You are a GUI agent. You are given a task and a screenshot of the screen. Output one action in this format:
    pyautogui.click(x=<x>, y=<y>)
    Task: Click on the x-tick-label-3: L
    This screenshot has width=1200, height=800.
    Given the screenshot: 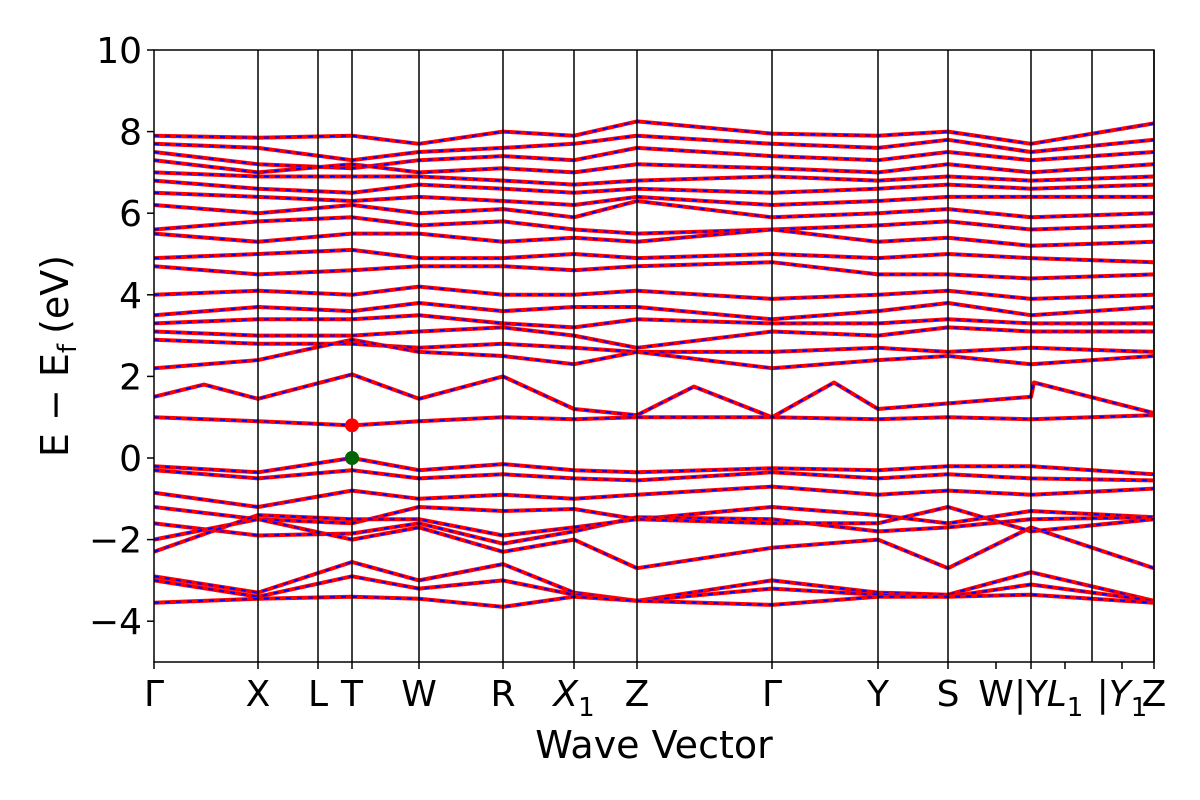 What is the action you would take?
    pyautogui.click(x=318, y=694)
    